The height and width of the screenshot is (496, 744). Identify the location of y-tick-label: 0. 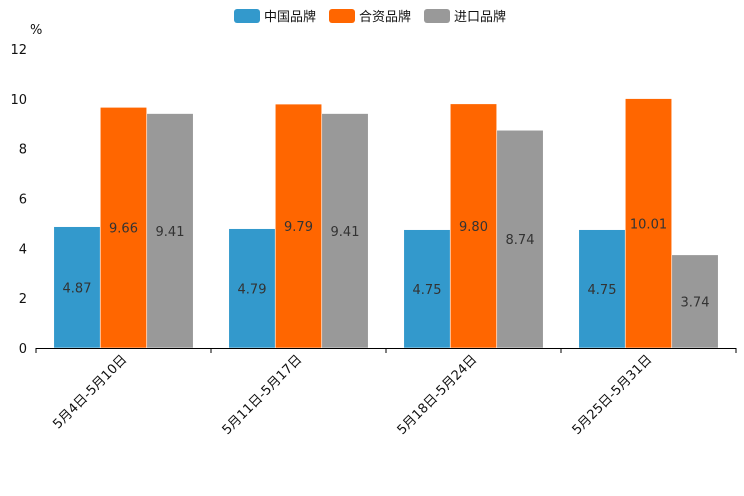
(23, 349).